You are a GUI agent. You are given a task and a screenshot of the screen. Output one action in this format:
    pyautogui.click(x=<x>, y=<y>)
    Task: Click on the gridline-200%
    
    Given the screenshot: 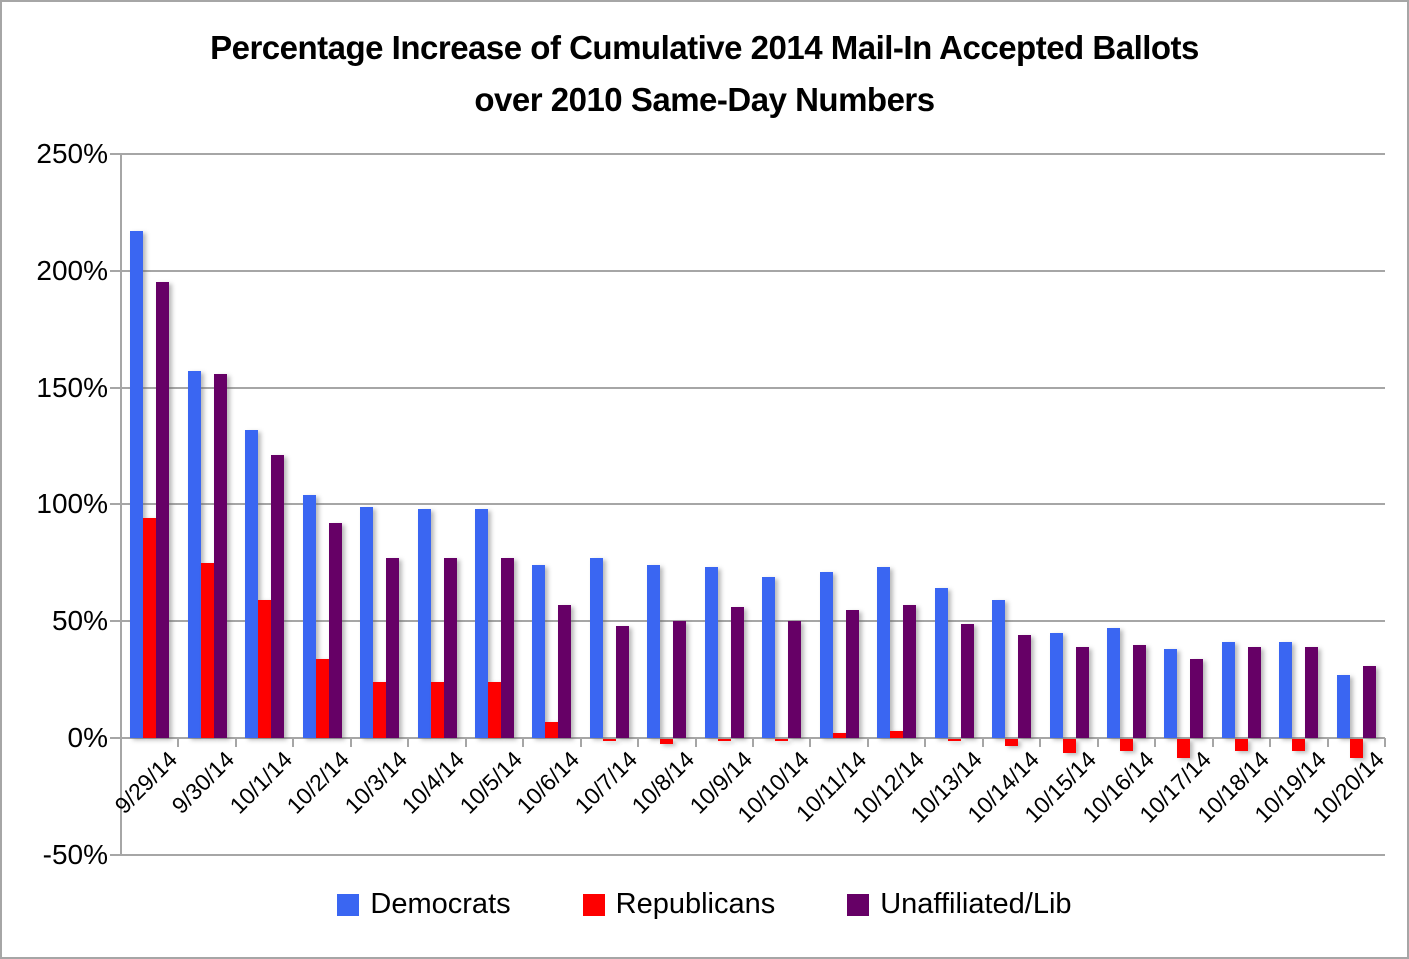 What is the action you would take?
    pyautogui.click(x=753, y=270)
    